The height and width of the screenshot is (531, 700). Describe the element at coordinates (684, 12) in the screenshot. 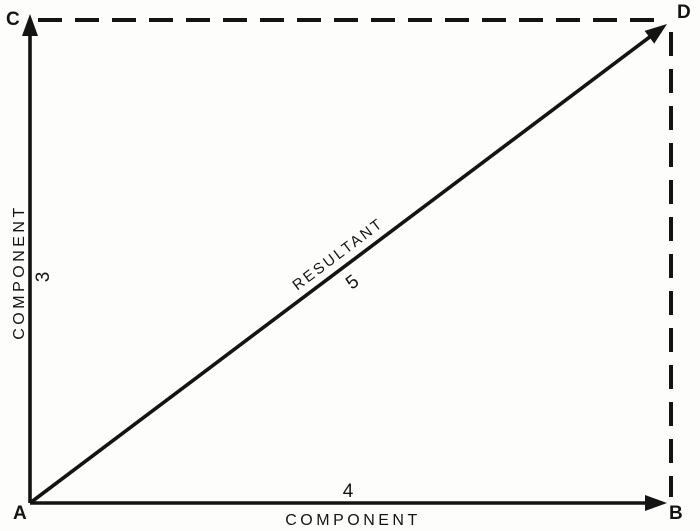

I see `point-label-d: D` at that location.